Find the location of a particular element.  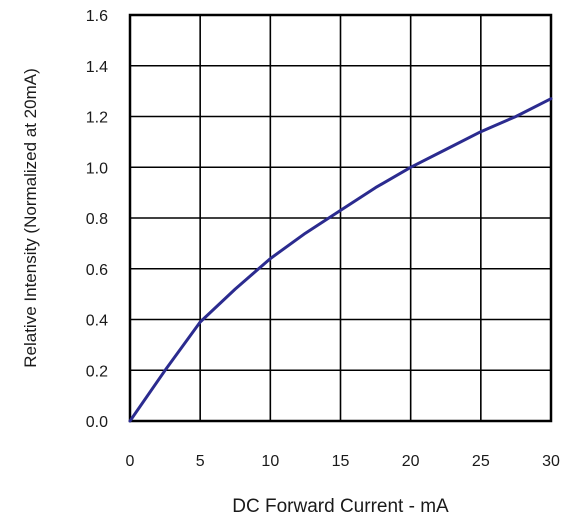

y-axis-label: Relative Intensity (Normalized at 20mA) is located at coordinates (30, 218).